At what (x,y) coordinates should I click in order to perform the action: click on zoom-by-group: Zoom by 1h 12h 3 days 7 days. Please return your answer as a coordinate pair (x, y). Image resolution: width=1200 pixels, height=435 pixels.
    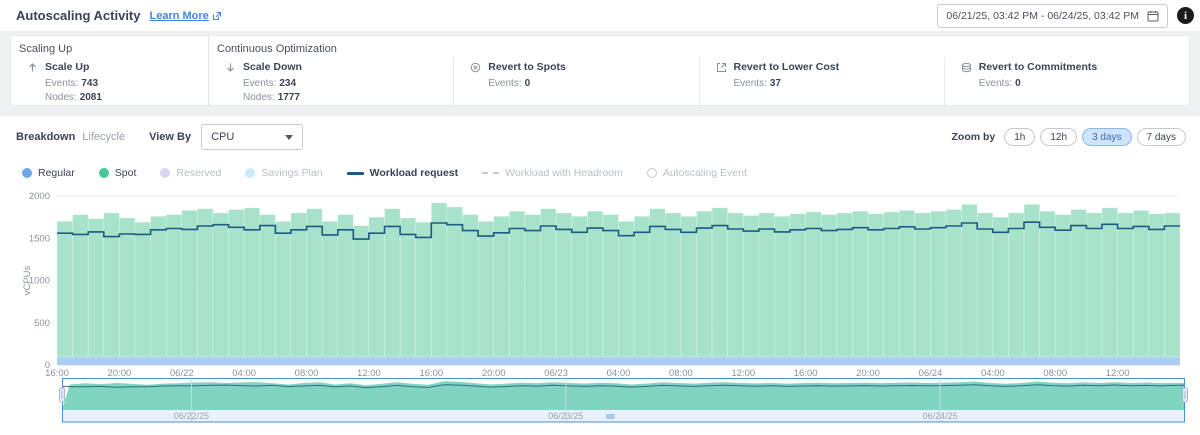
    Looking at the image, I should click on (1068, 137).